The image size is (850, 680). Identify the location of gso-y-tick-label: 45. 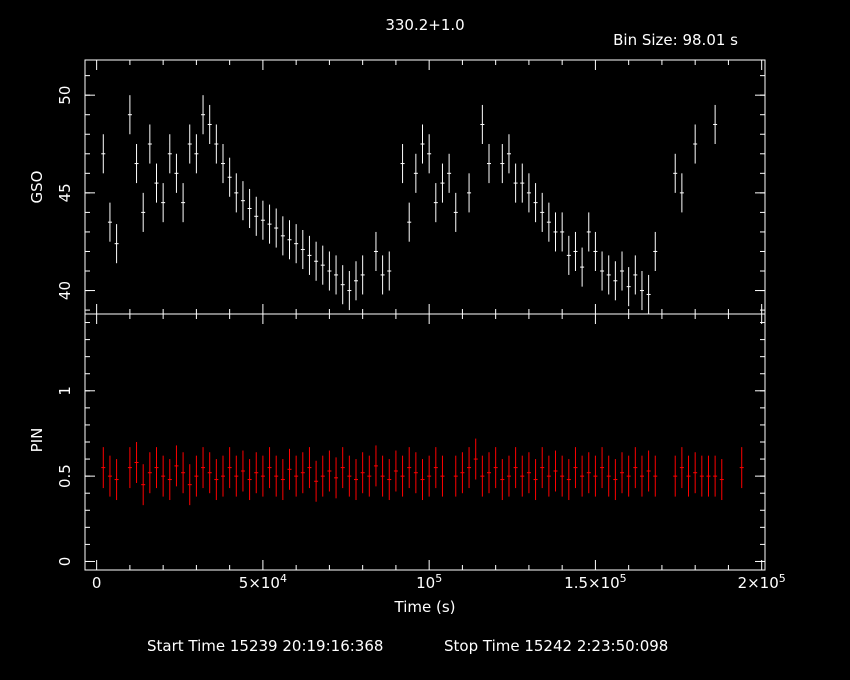
(65, 192).